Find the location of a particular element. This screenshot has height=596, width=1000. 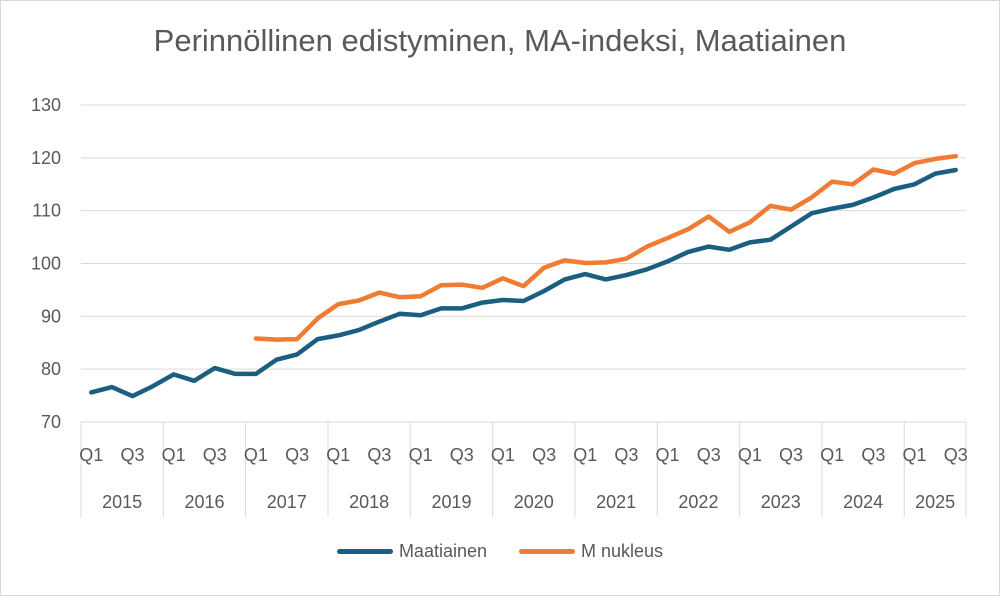

legend-swatch-maatiainen is located at coordinates (364, 551).